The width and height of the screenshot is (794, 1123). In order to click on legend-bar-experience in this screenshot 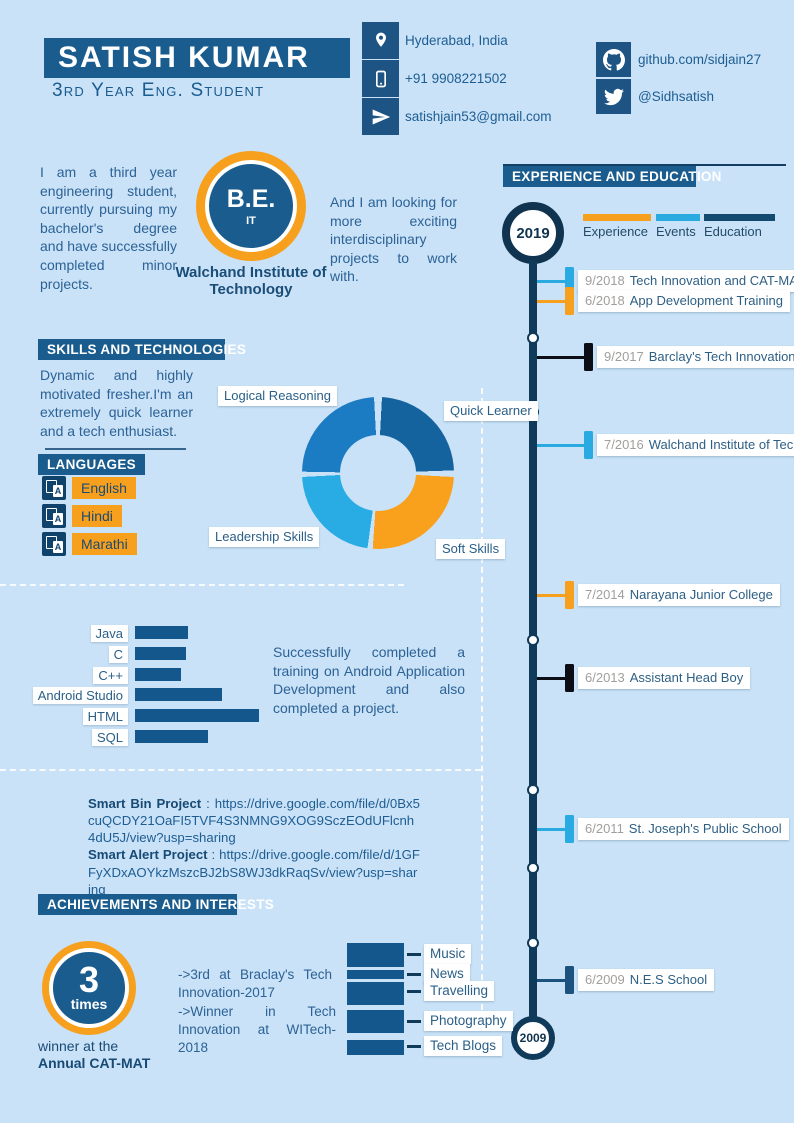, I will do `click(617, 217)`.